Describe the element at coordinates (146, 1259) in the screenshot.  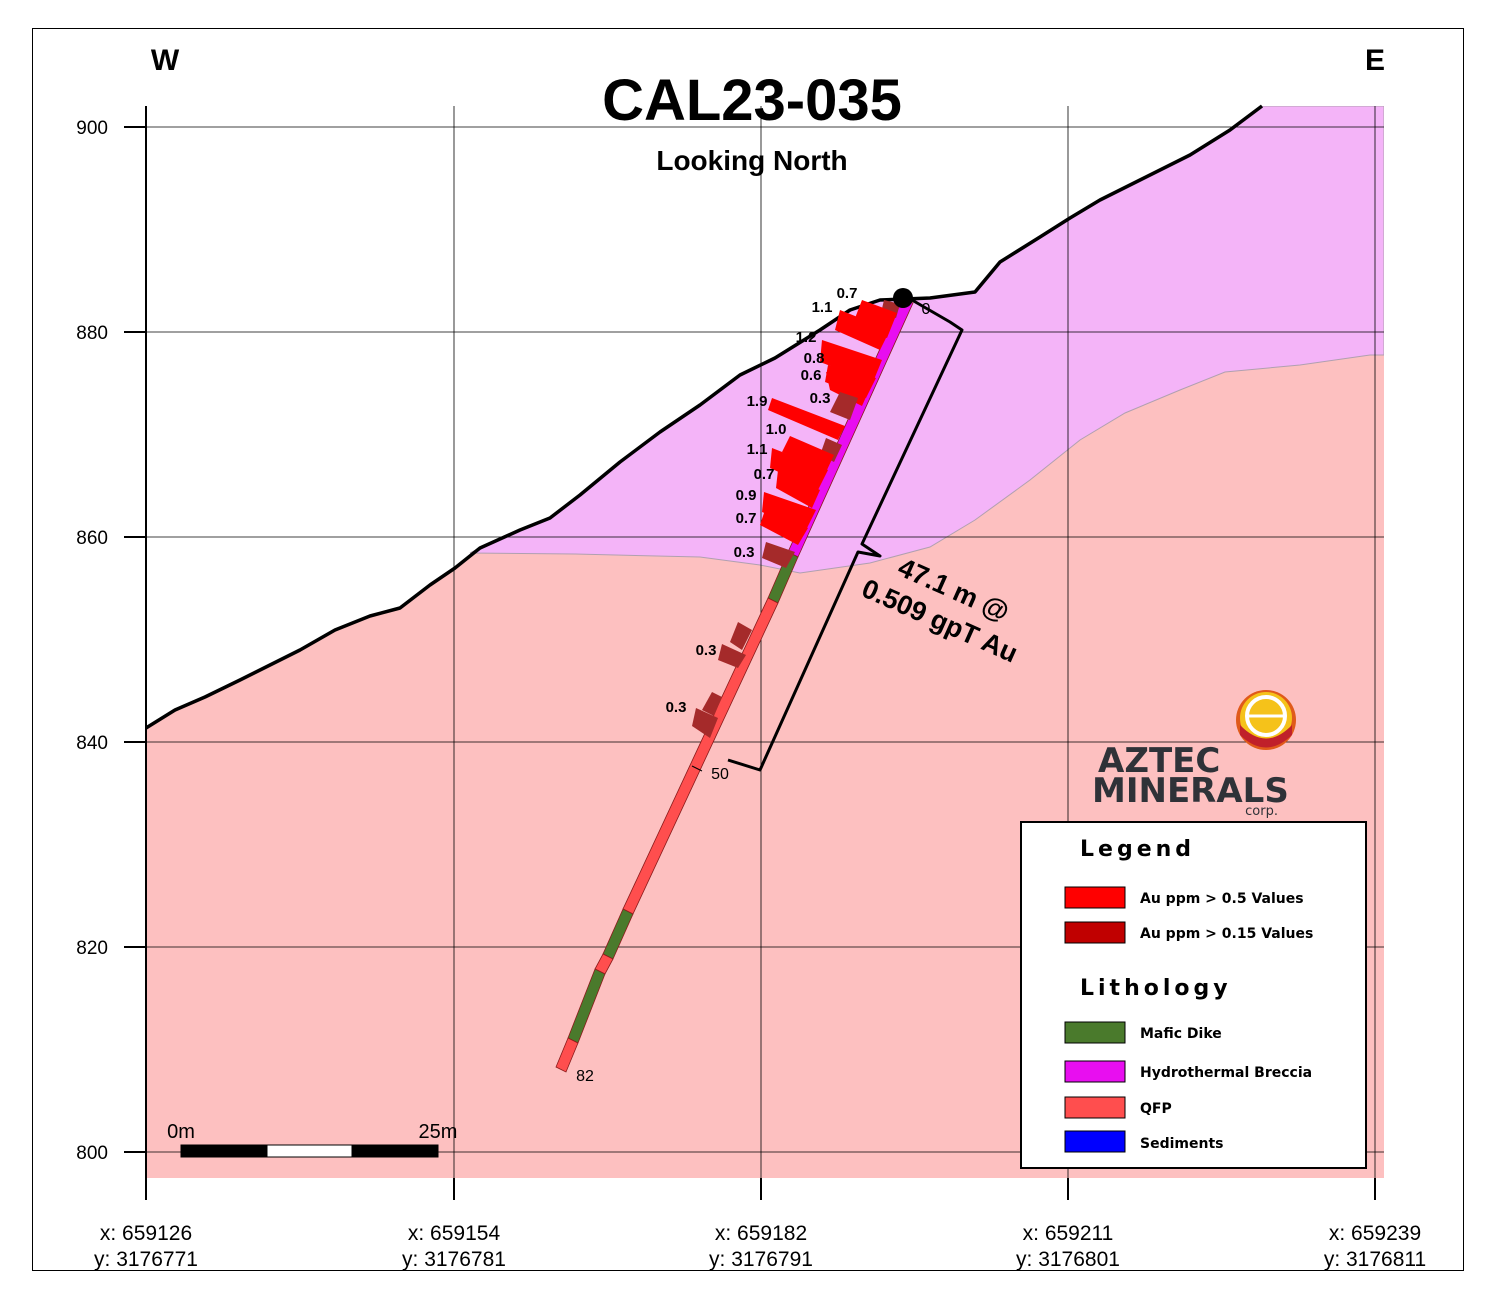
I see `northing-tick: y: 3176771` at that location.